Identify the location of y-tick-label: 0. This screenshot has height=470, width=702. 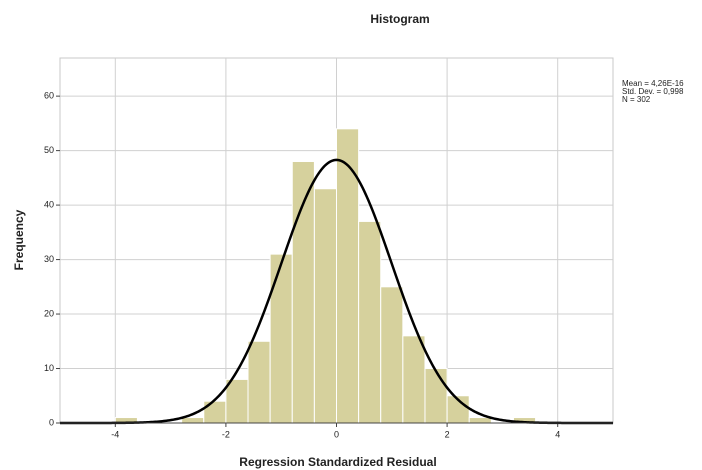
(51, 422).